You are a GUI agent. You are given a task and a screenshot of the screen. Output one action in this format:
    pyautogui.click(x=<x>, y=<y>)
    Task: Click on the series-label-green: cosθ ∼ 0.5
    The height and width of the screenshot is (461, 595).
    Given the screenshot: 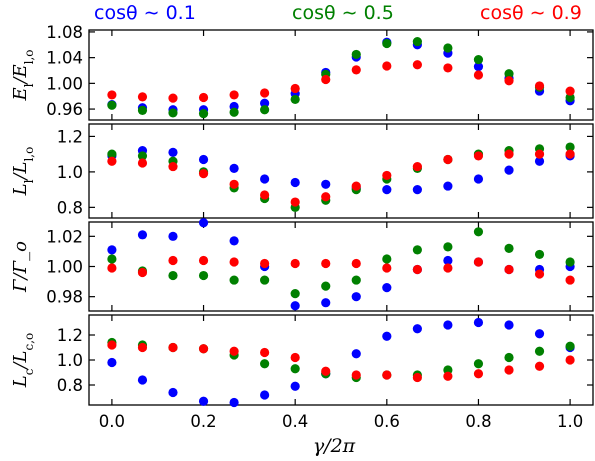 What is the action you would take?
    pyautogui.click(x=343, y=13)
    